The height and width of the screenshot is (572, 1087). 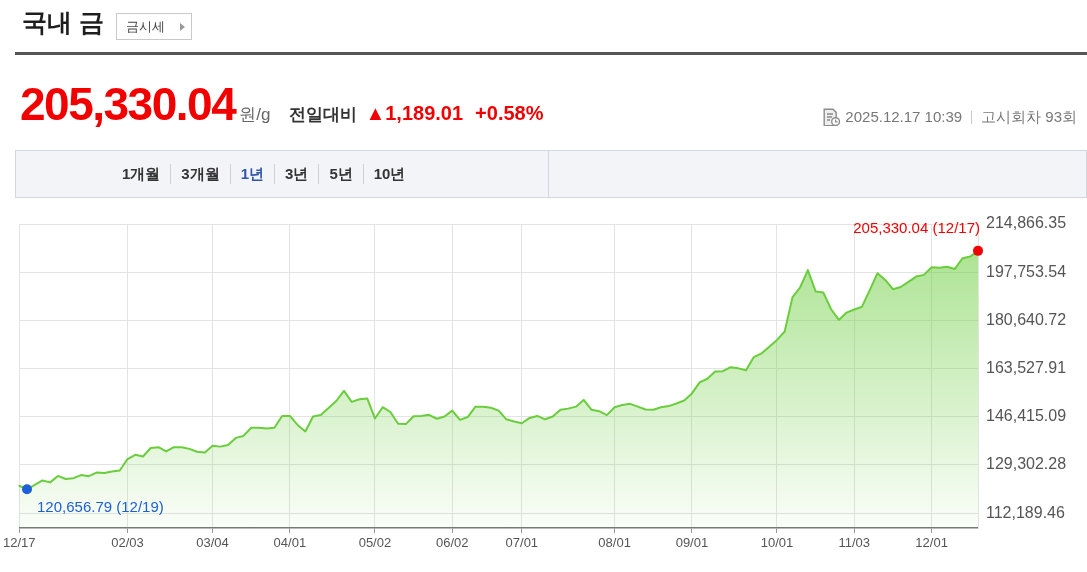 I want to click on text: ▲1,189.01, so click(x=414, y=113).